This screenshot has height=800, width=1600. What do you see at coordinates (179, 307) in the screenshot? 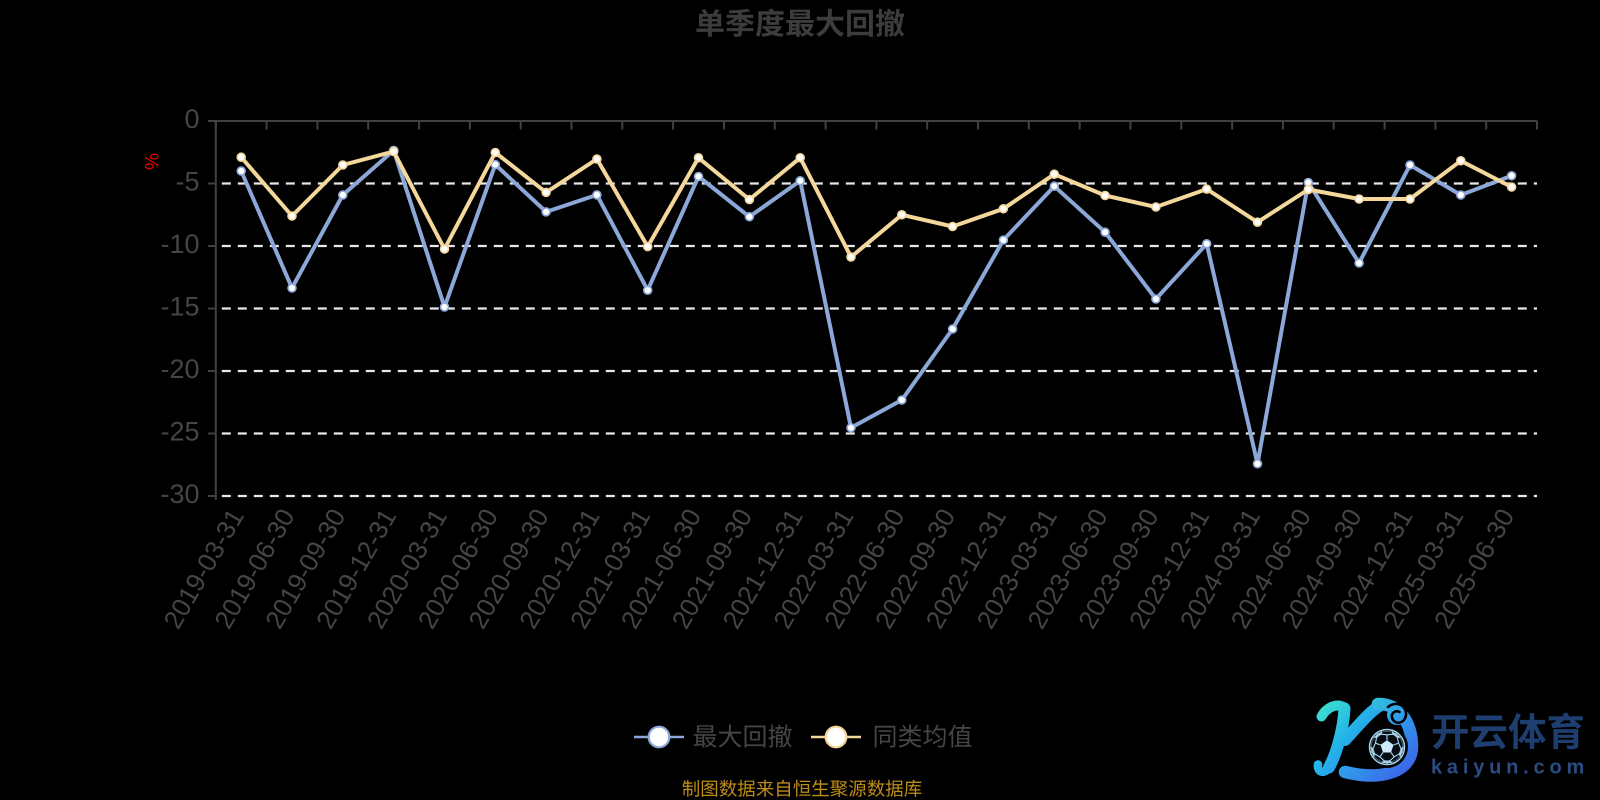
I see `svg-text: -15` at bounding box center [179, 307].